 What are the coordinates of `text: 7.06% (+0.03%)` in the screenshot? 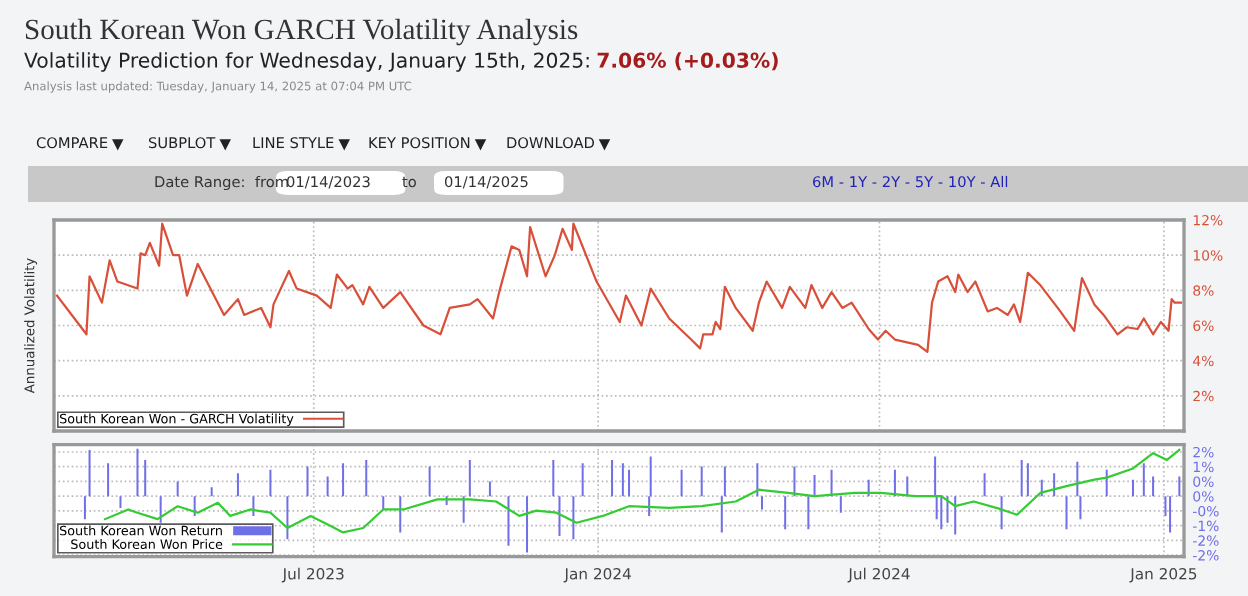 It's located at (687, 61).